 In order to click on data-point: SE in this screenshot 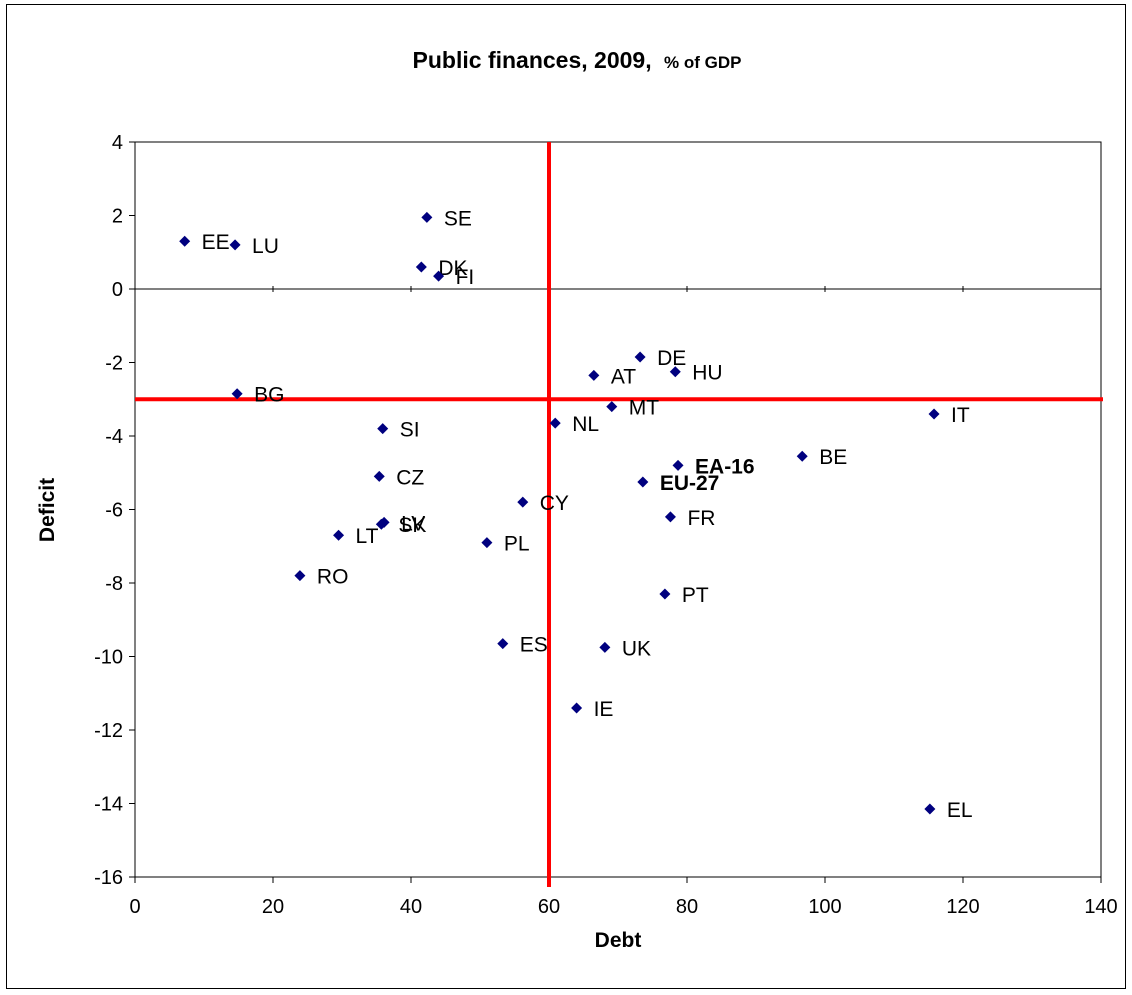, I will do `click(446, 218)`.